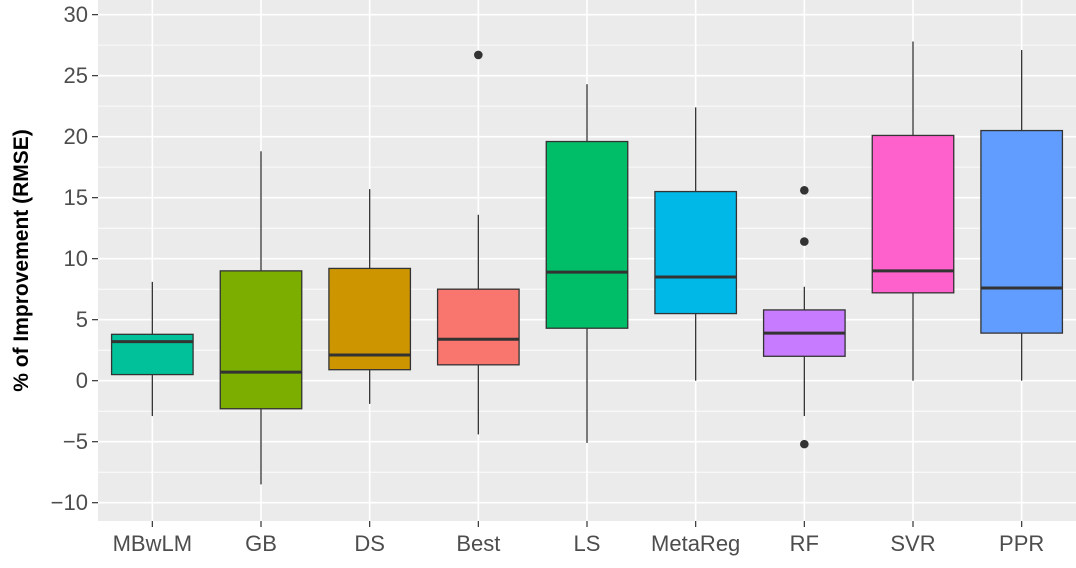 This screenshot has height=568, width=1076. What do you see at coordinates (76, 197) in the screenshot?
I see `y-tick-label: 15` at bounding box center [76, 197].